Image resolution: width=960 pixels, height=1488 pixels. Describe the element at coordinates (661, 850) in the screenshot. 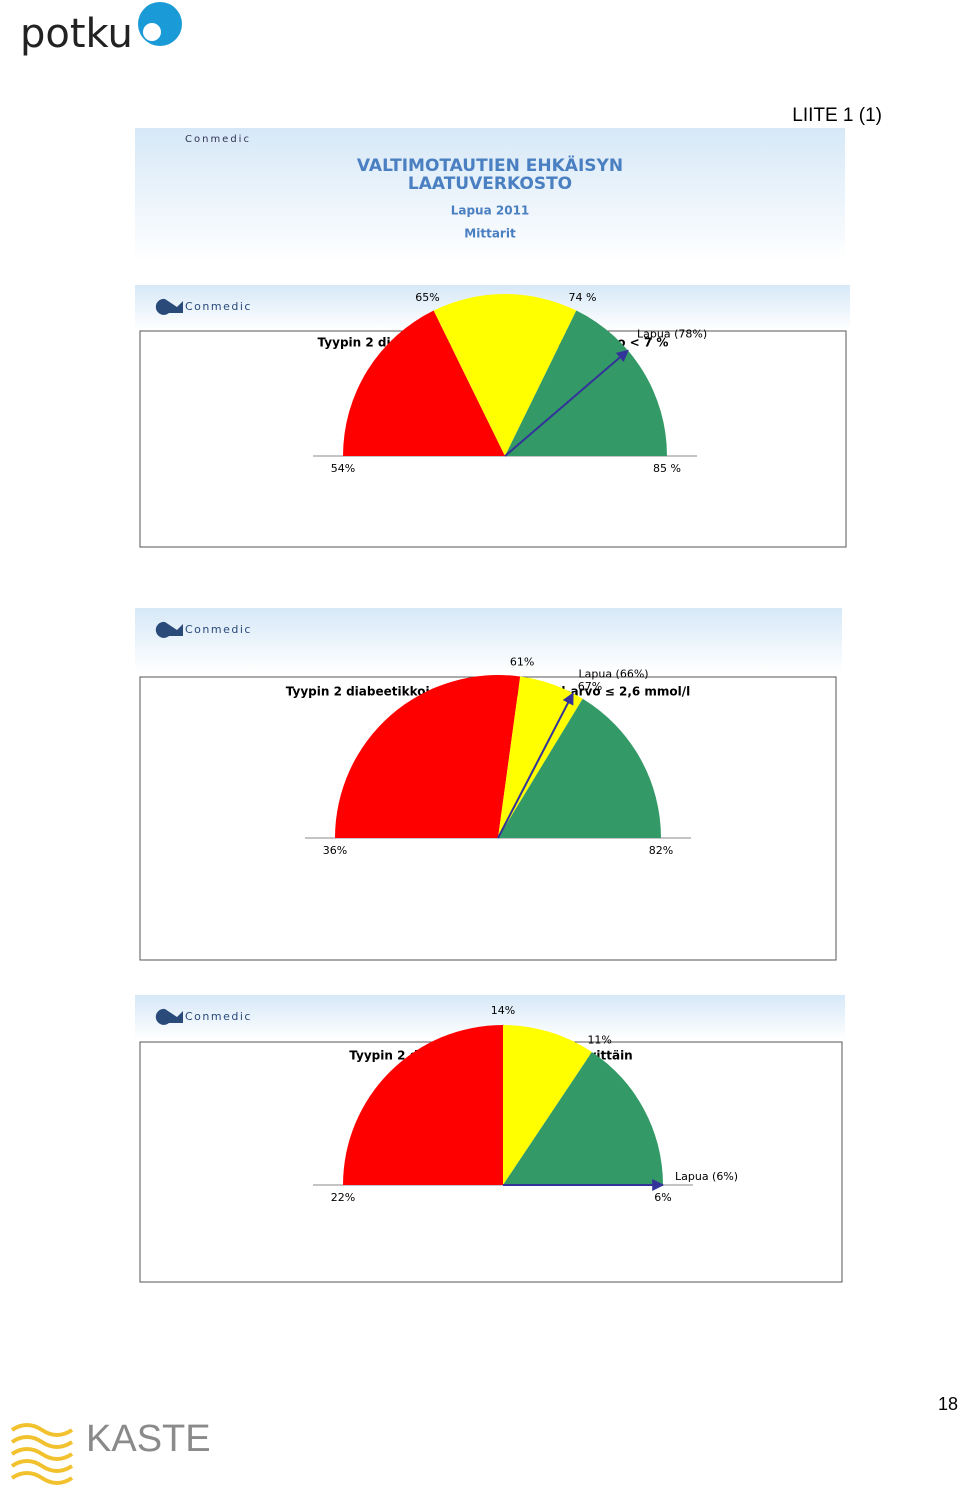

I see `tick-label: 82%` at that location.